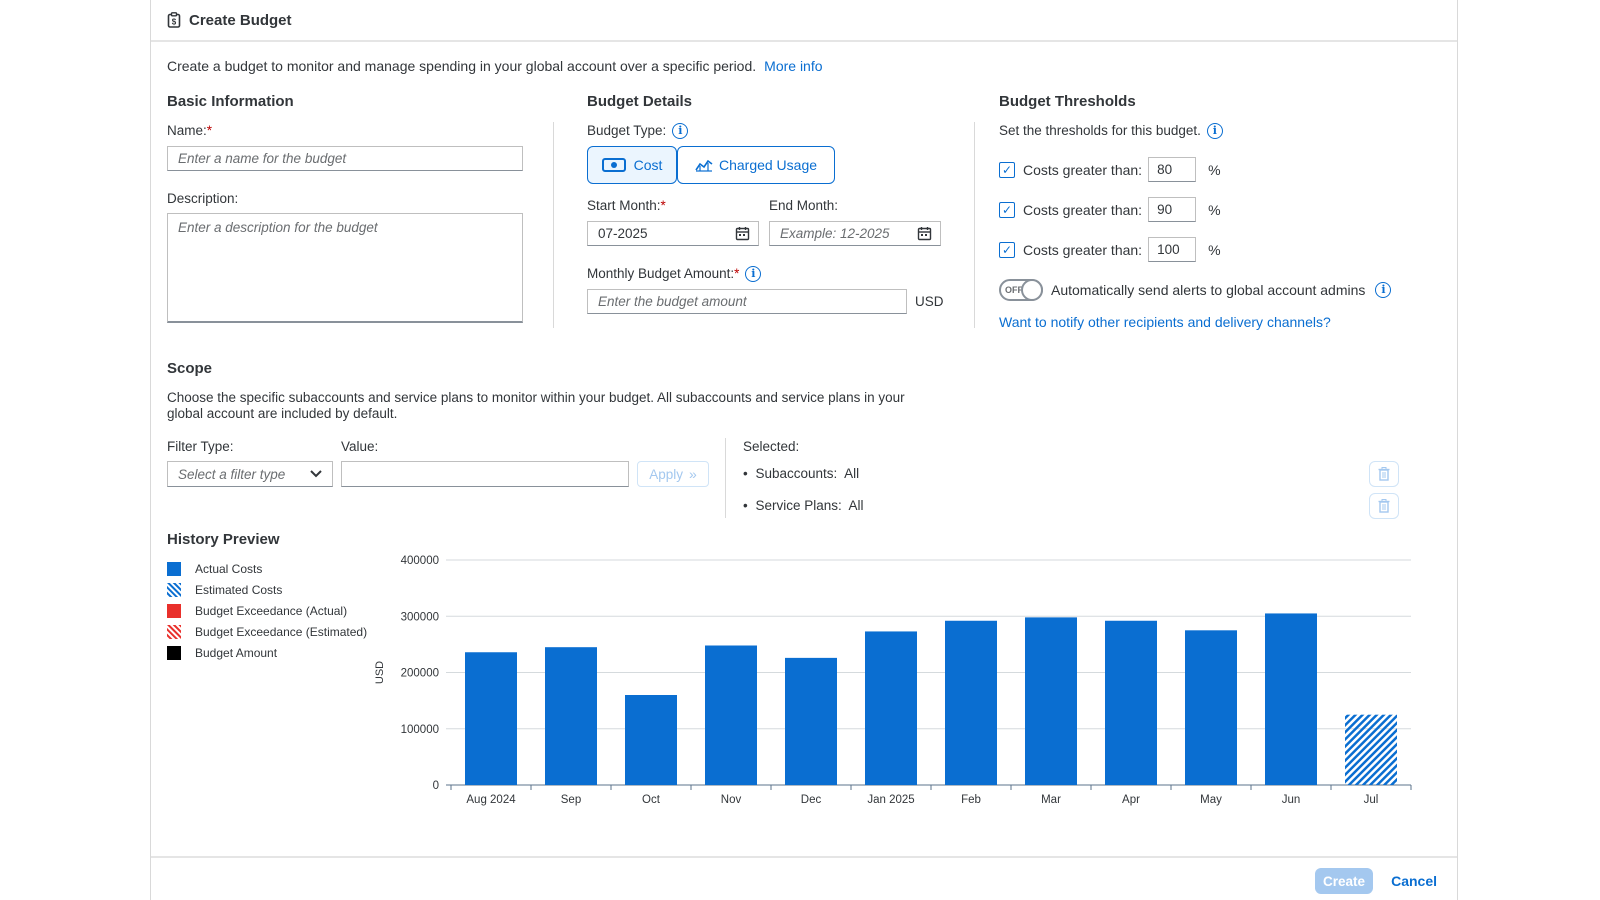 This screenshot has height=900, width=1600. Describe the element at coordinates (890, 800) in the screenshot. I see `x-tick-label: Jan 2025` at that location.